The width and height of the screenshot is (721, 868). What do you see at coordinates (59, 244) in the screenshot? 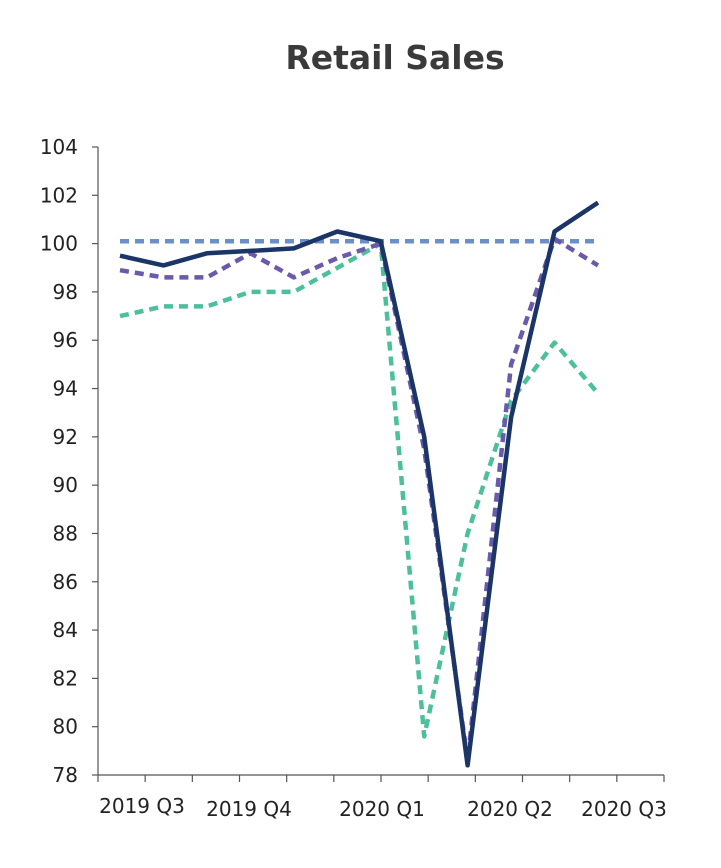
I see `y-tick-label: 100` at bounding box center [59, 244].